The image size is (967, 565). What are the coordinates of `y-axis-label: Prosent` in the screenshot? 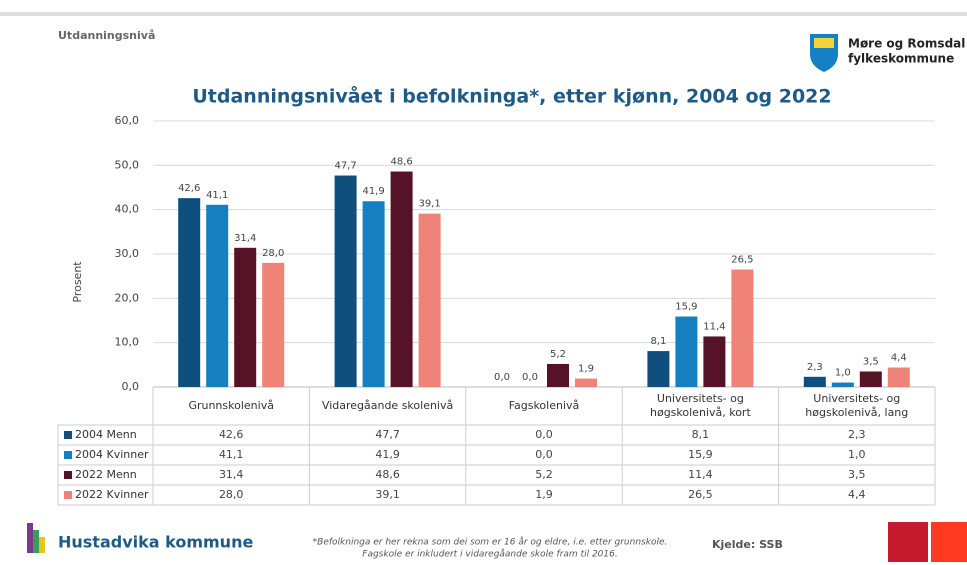 It's located at (77, 282).